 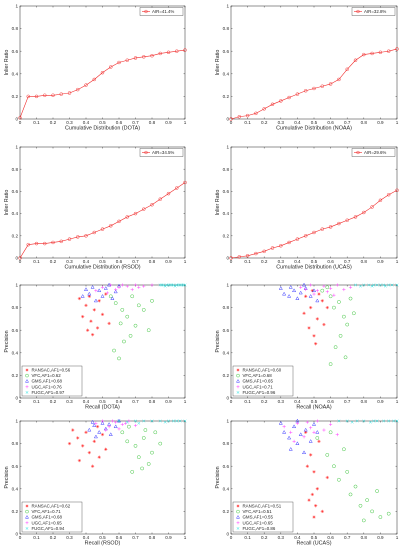 What do you see at coordinates (358, 152) in the screenshot?
I see `legend-marker` at bounding box center [358, 152].